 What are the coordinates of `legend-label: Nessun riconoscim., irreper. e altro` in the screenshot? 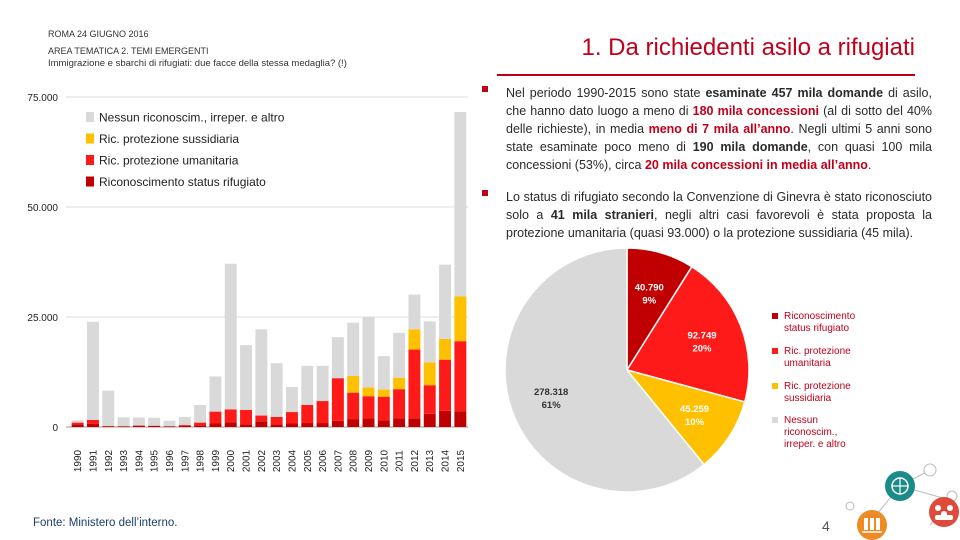 It's located at (192, 118).